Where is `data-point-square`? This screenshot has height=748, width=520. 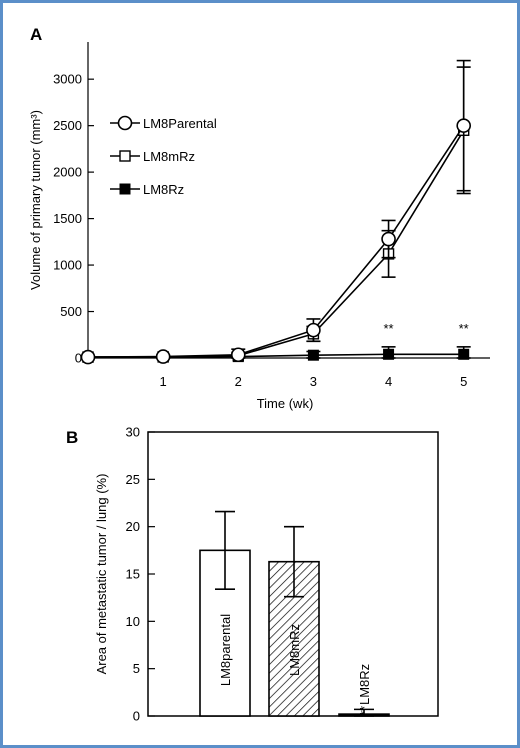 data-point-square is located at coordinates (125, 156).